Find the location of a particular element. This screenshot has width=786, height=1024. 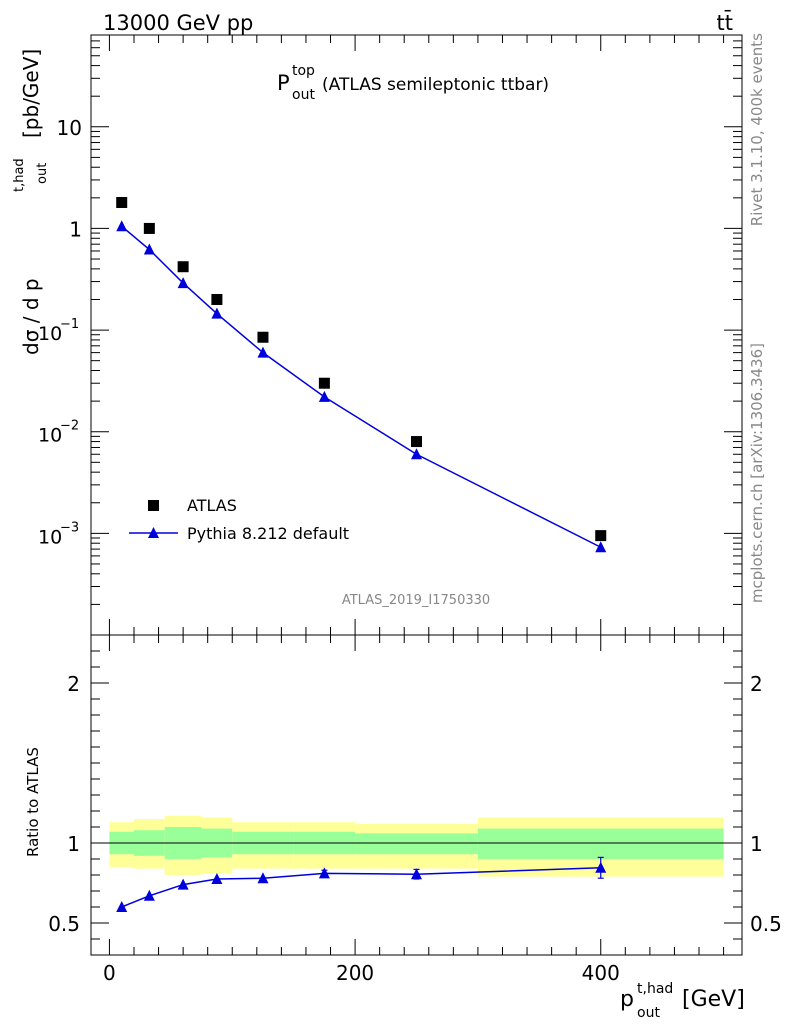

x-label-subscript: out is located at coordinates (648, 1013).